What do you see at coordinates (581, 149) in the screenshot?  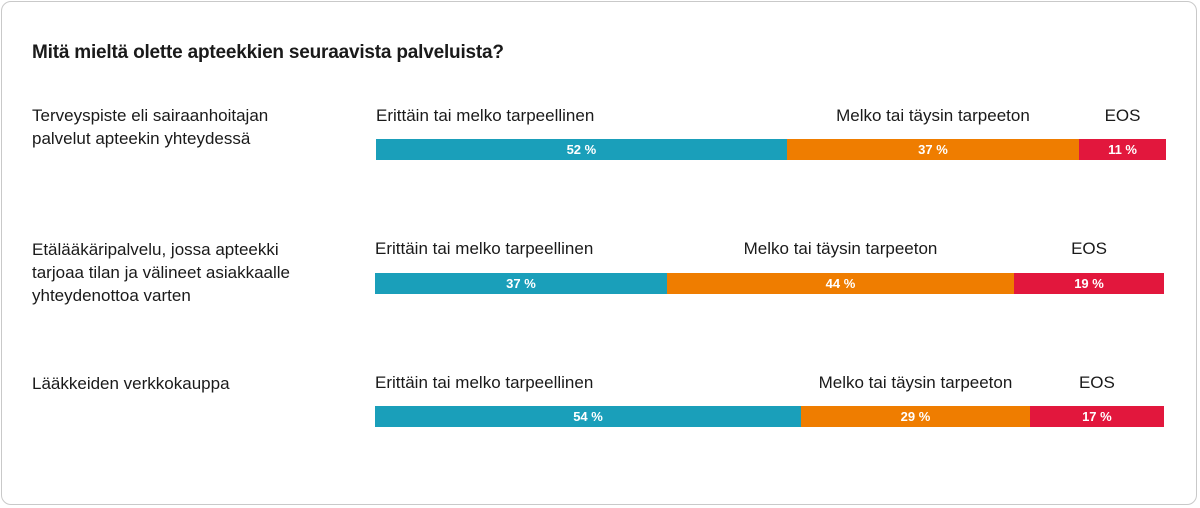 I see `bar-segment-positive: 52 %` at bounding box center [581, 149].